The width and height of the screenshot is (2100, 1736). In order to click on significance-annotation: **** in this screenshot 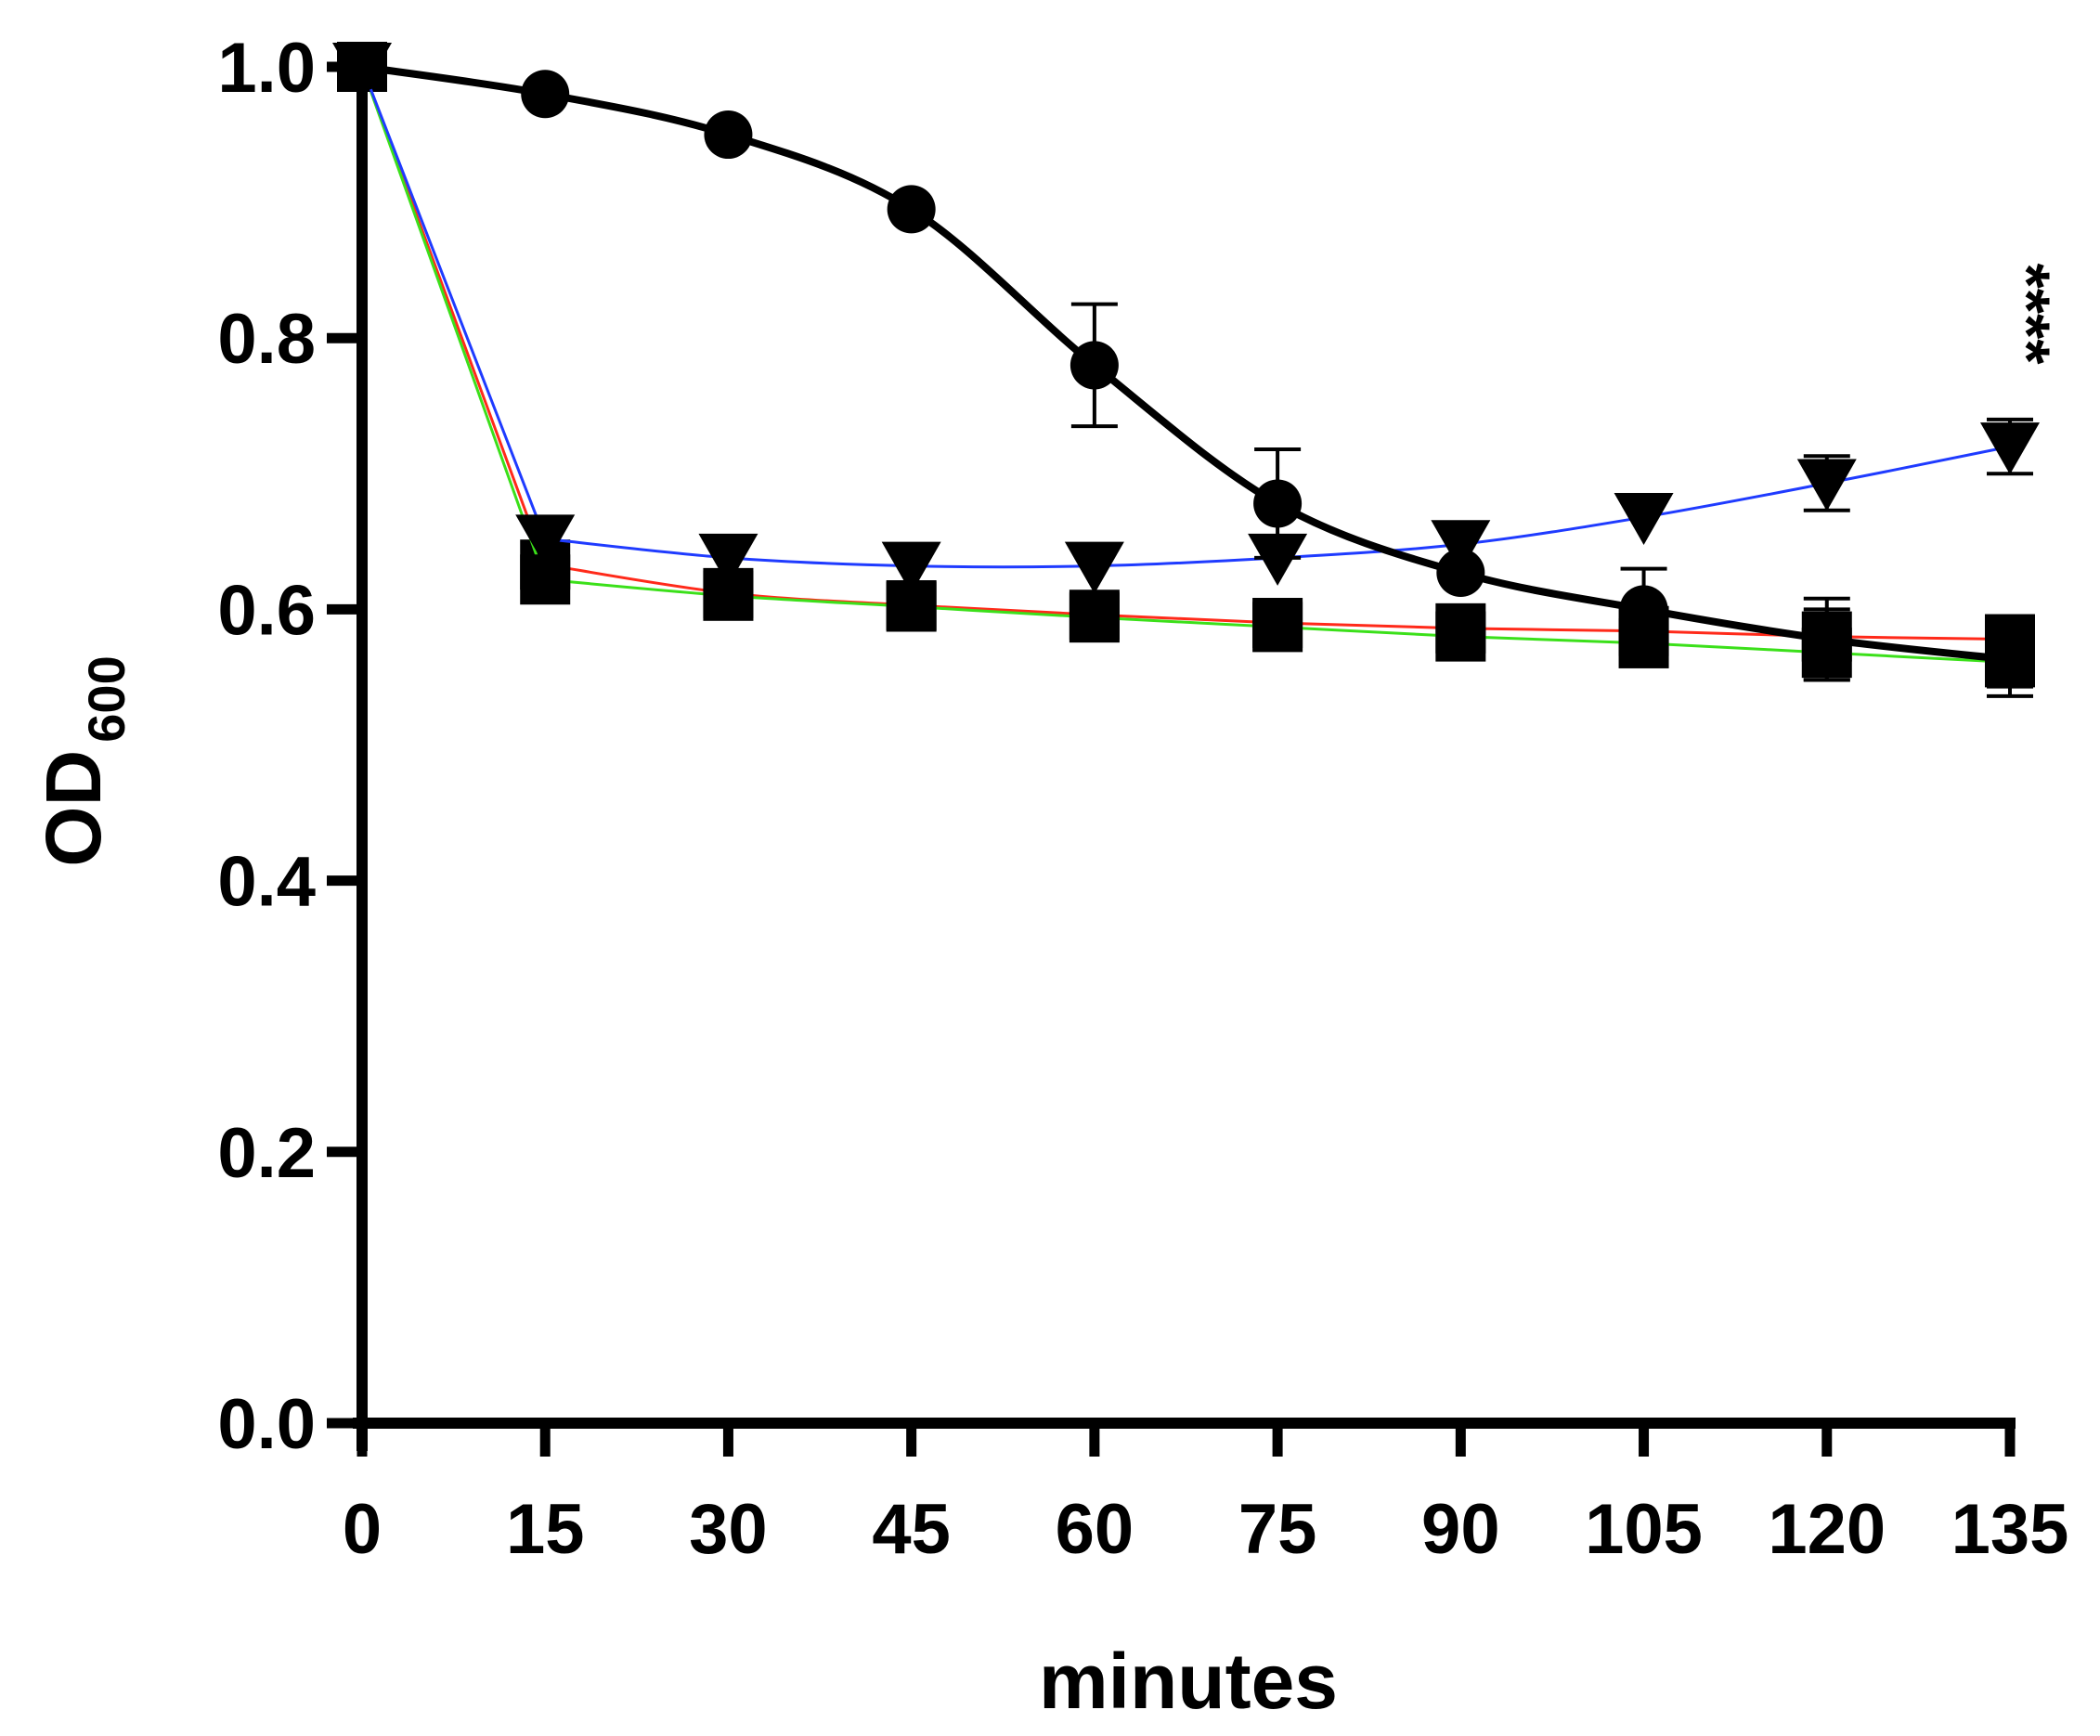, I will do `click(2027, 315)`.